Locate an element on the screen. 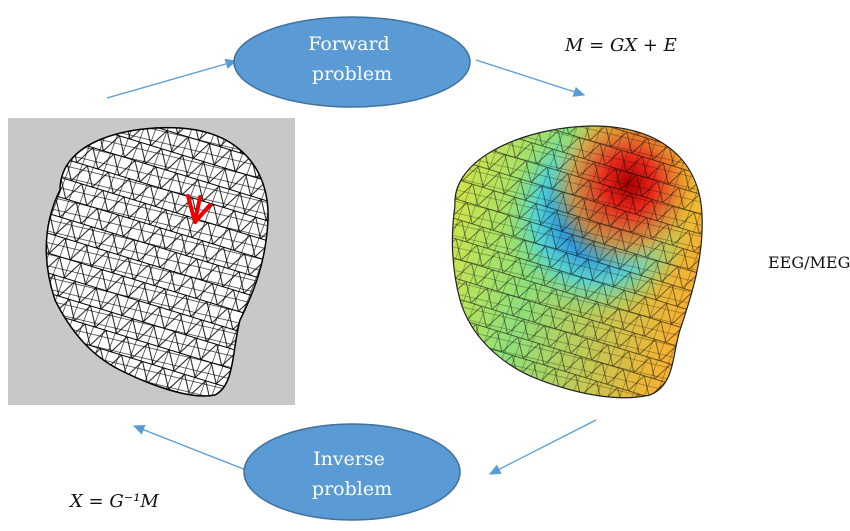  forward-label: Forward problem is located at coordinates (352, 59).